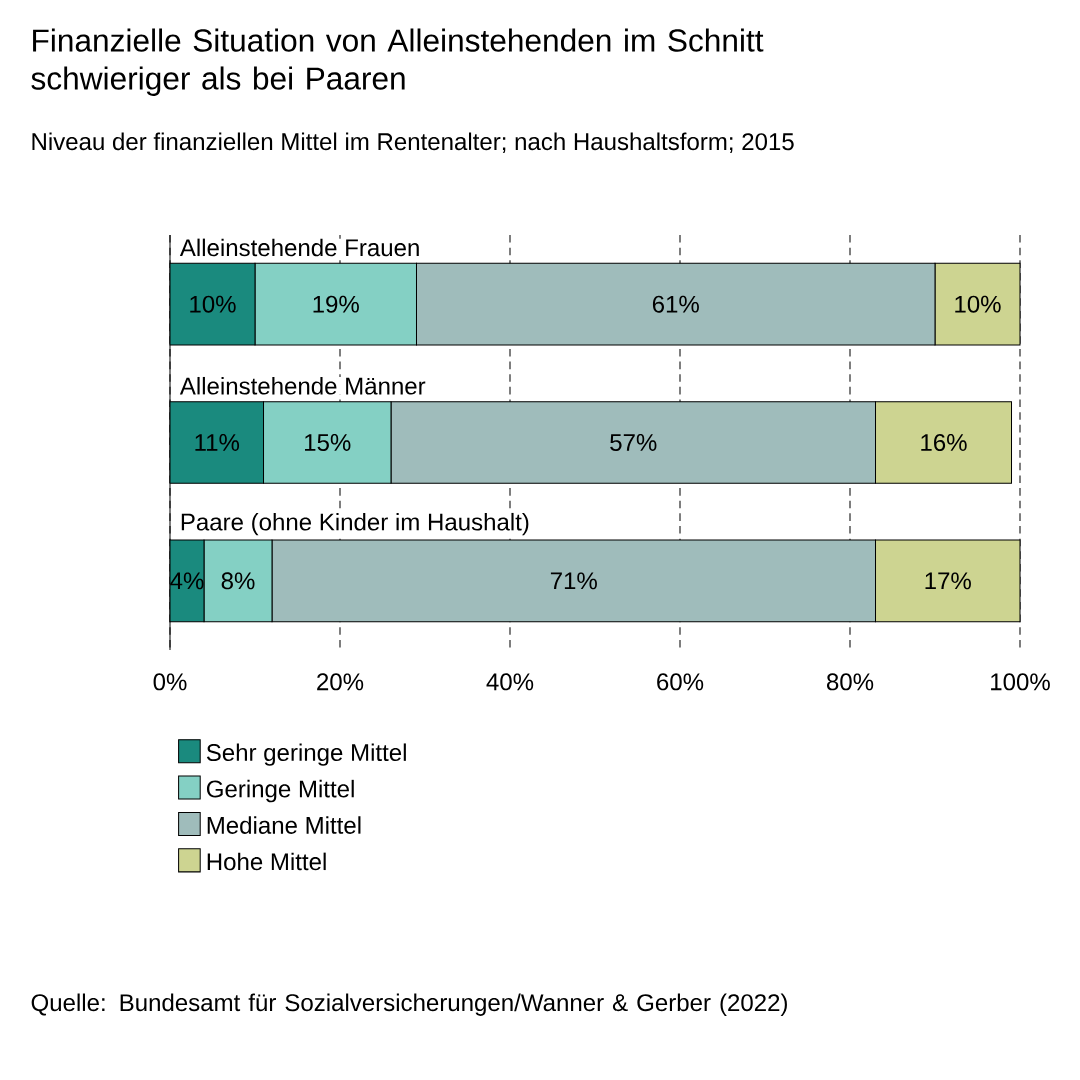 The height and width of the screenshot is (1080, 1080). I want to click on y-tick-label: Alleinstehende Frauen, so click(299, 247).